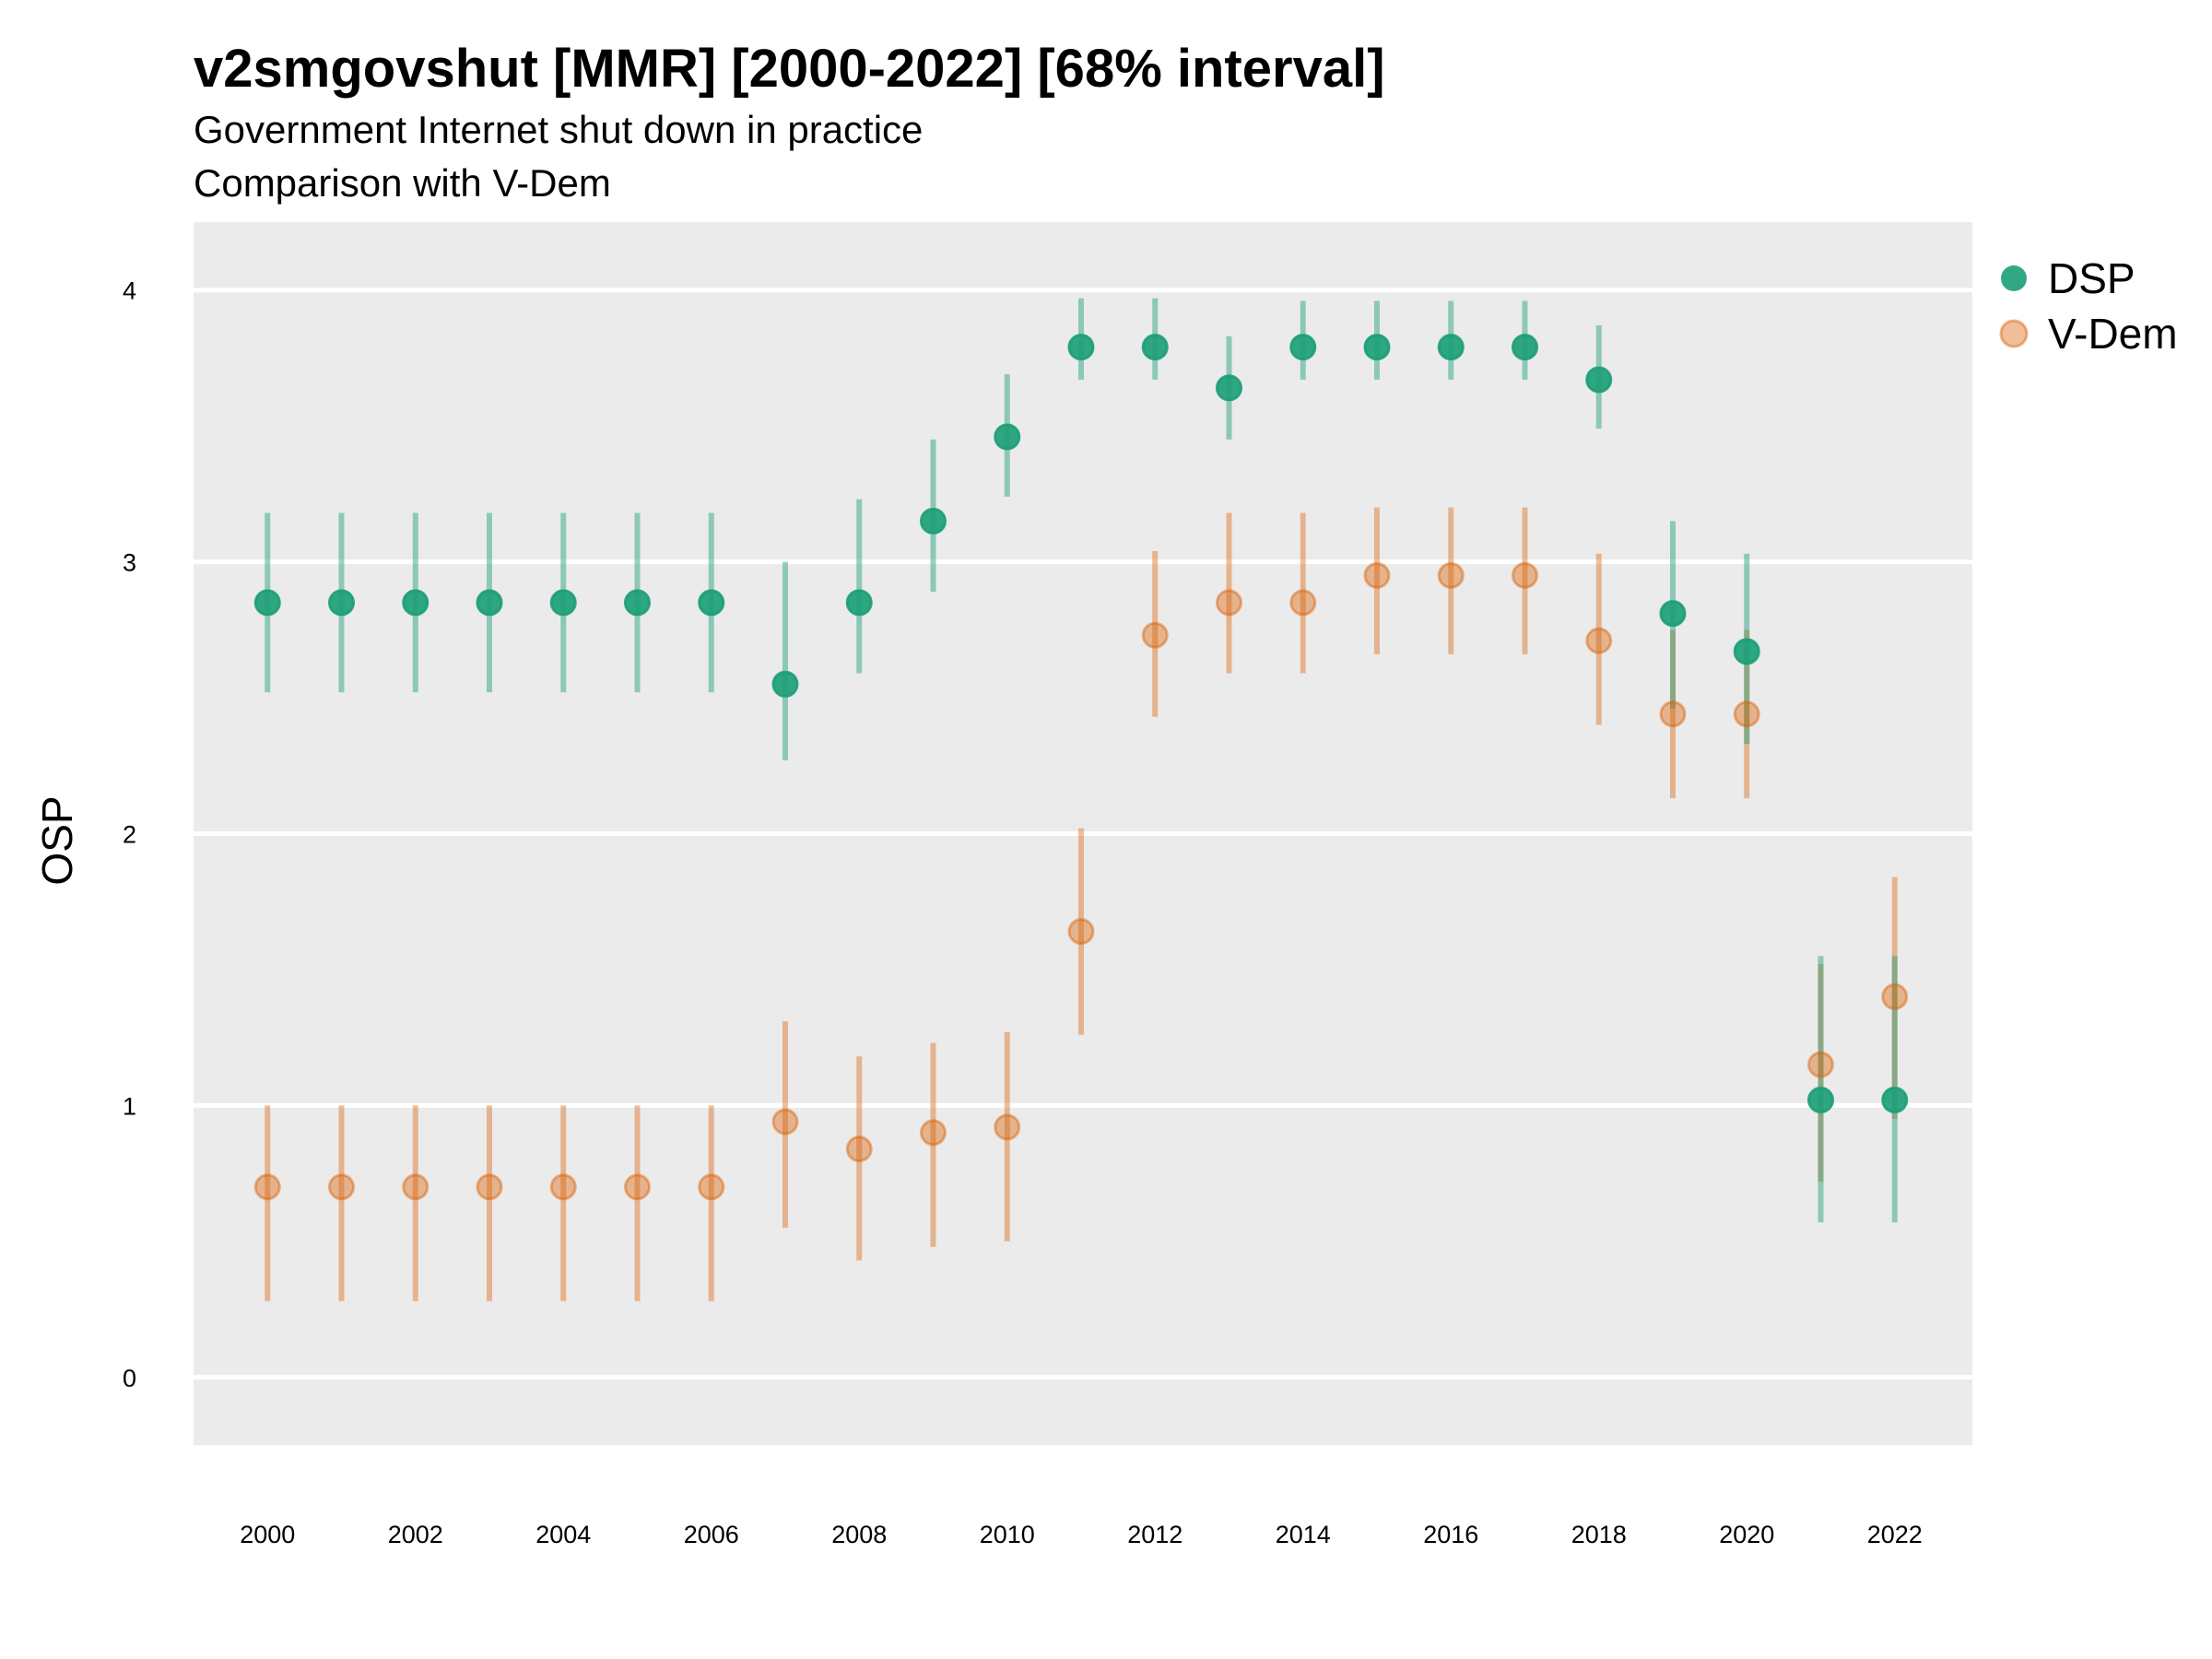 Image resolution: width=2212 pixels, height=1659 pixels. I want to click on x-tick-label: 2002, so click(415, 1534).